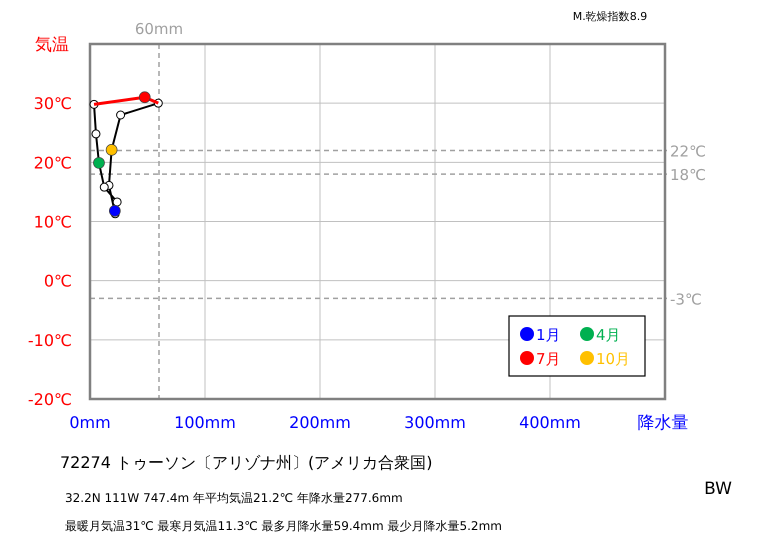 The height and width of the screenshot is (545, 763). Describe the element at coordinates (608, 335) in the screenshot. I see `legend-label: 4月` at that location.